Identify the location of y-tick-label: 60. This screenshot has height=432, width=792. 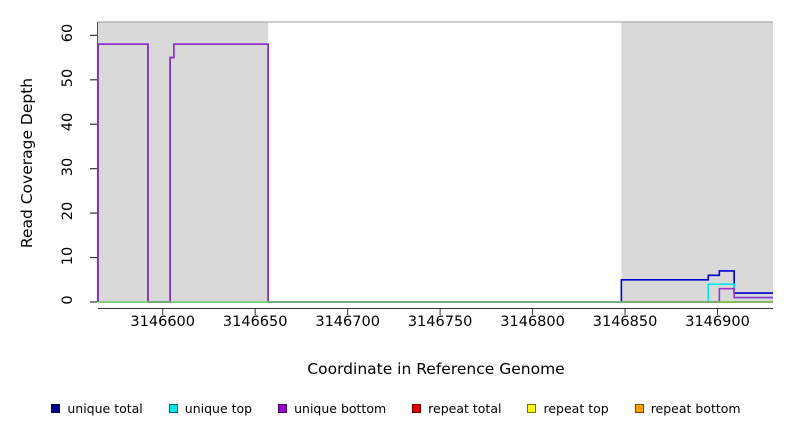
(68, 33).